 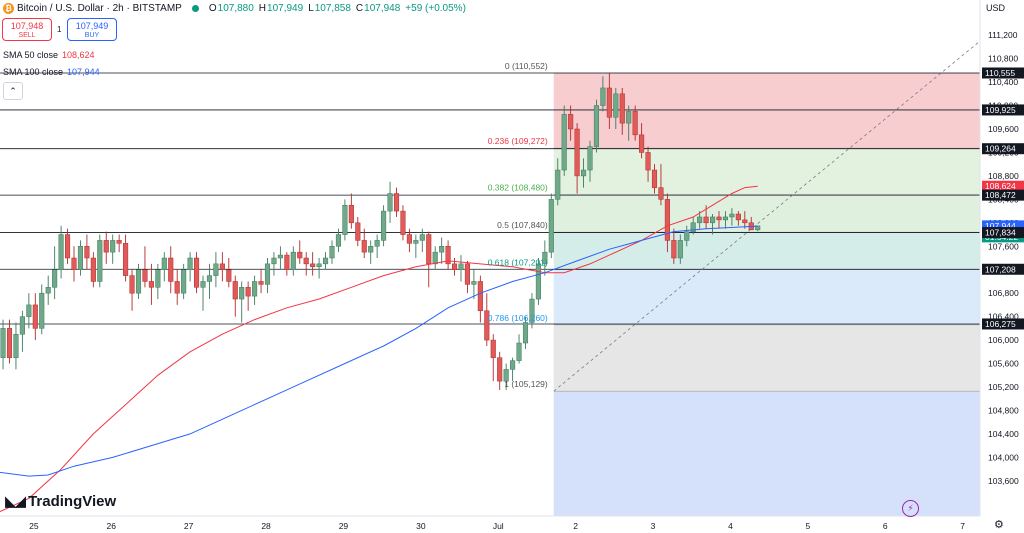 What do you see at coordinates (996, 8) in the screenshot?
I see `currency-selector: USD` at bounding box center [996, 8].